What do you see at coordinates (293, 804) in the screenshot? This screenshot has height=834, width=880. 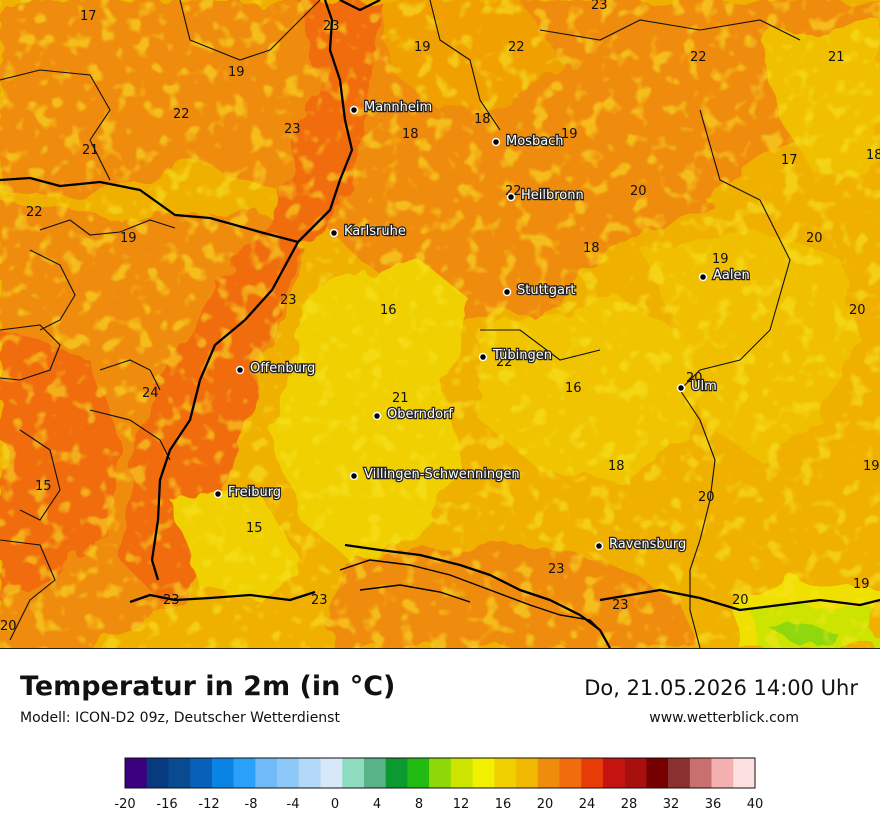 I see `legend-tick-label: -4` at bounding box center [293, 804].